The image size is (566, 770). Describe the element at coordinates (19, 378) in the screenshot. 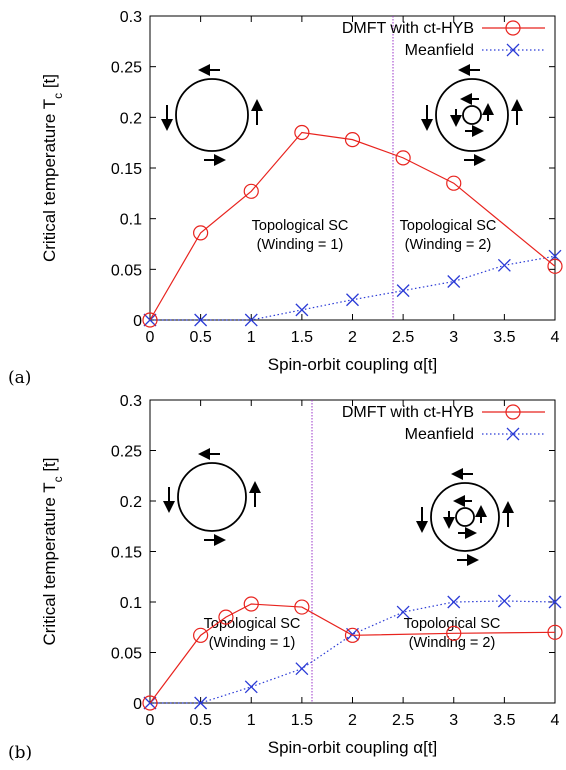

I see `panel-label: (a)` at that location.